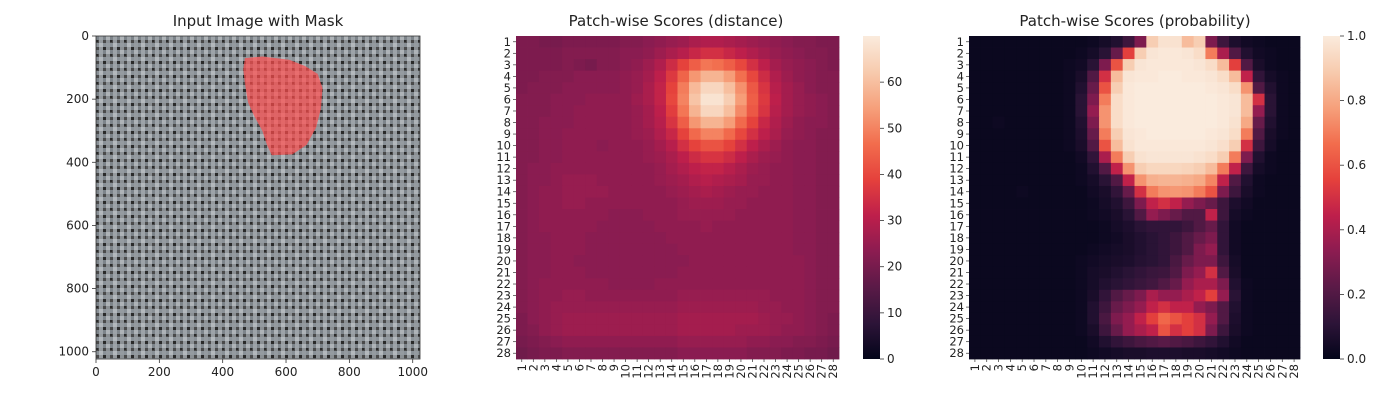  I want to click on image-y-ticklabel: 1000, so click(73, 352).